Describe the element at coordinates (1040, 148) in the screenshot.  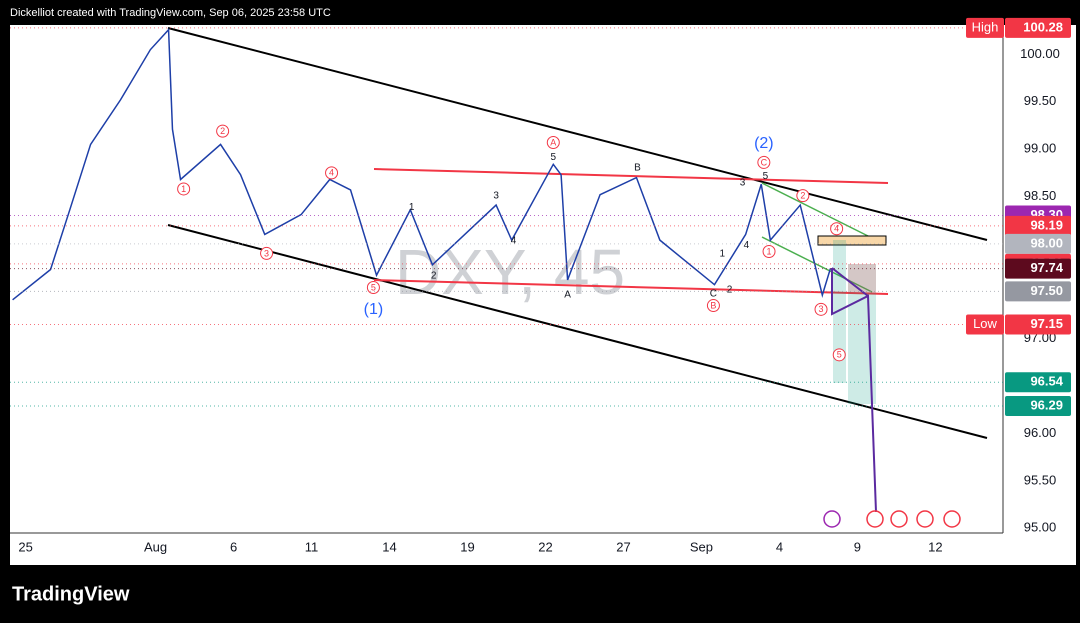
I see `y-tick-label: 99.00` at that location.